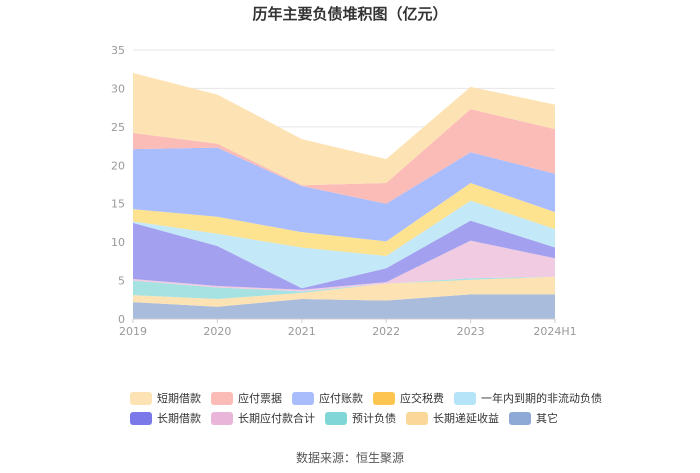  I want to click on x-tick-label: 2019, so click(133, 331).